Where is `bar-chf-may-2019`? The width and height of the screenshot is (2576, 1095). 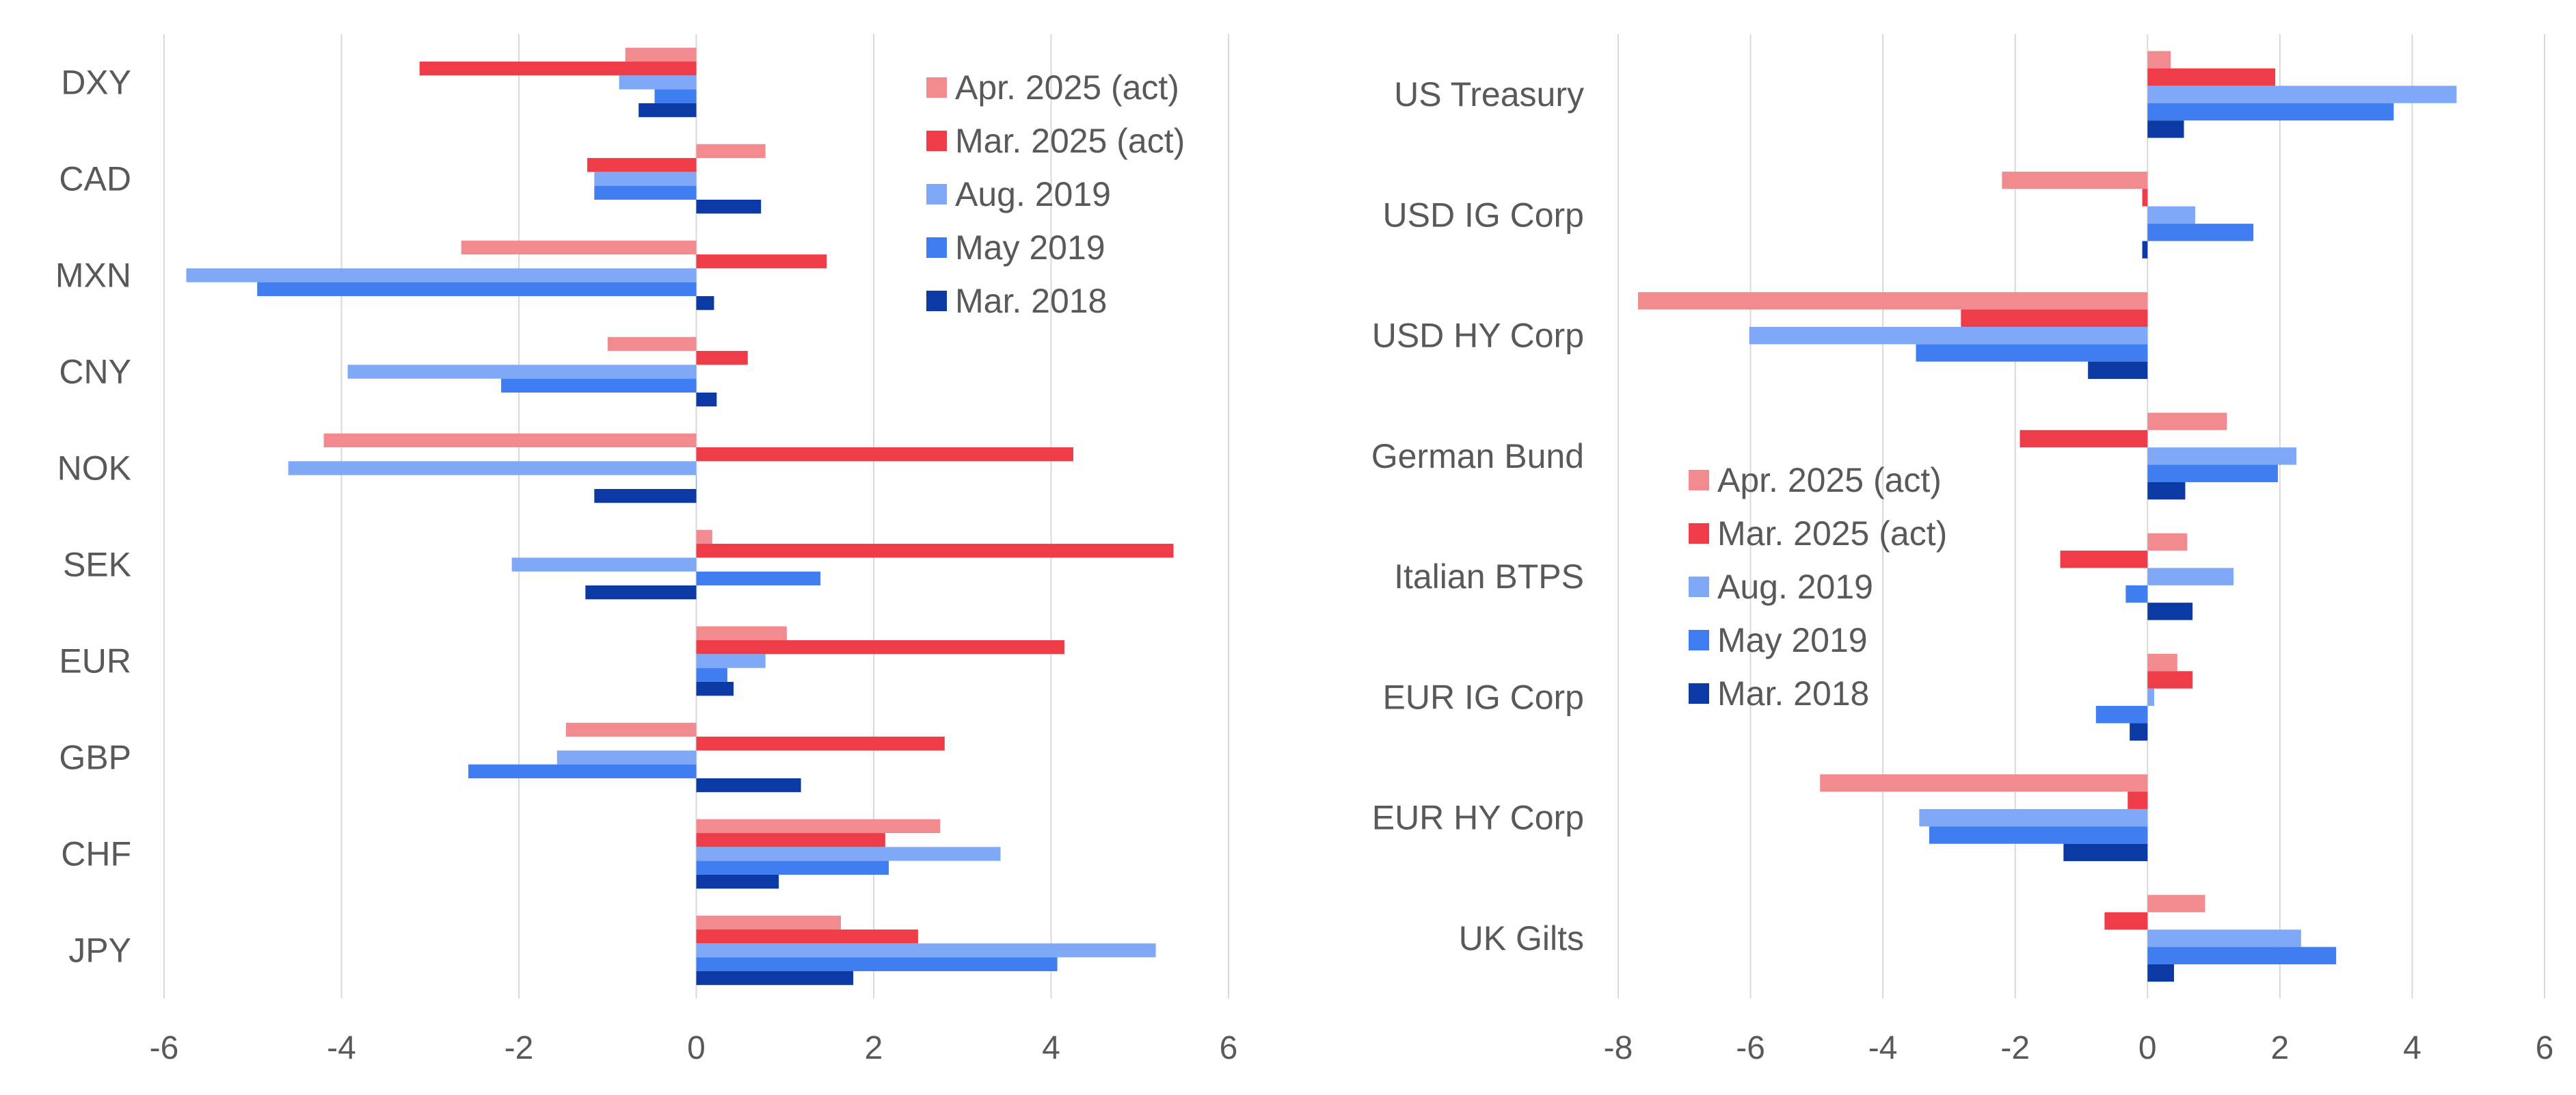 bar-chf-may-2019 is located at coordinates (792, 868).